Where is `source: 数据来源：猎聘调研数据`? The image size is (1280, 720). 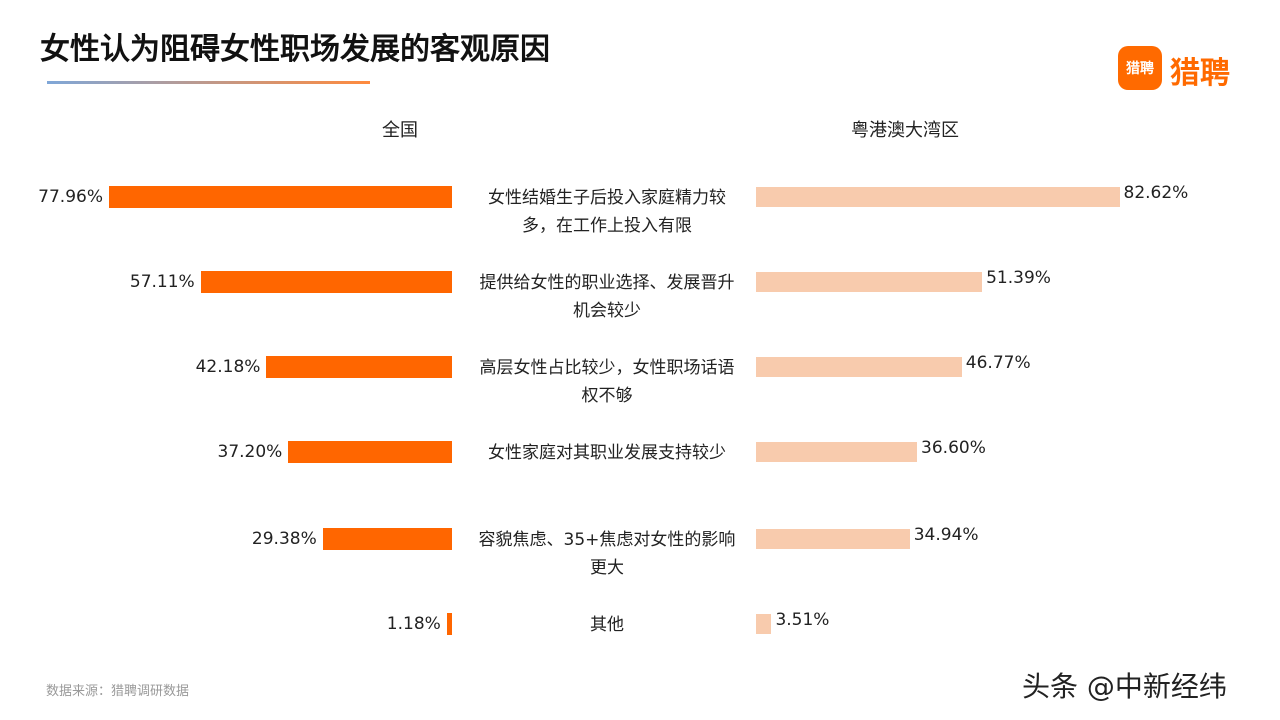 source: 数据来源：猎聘调研数据 is located at coordinates (118, 691).